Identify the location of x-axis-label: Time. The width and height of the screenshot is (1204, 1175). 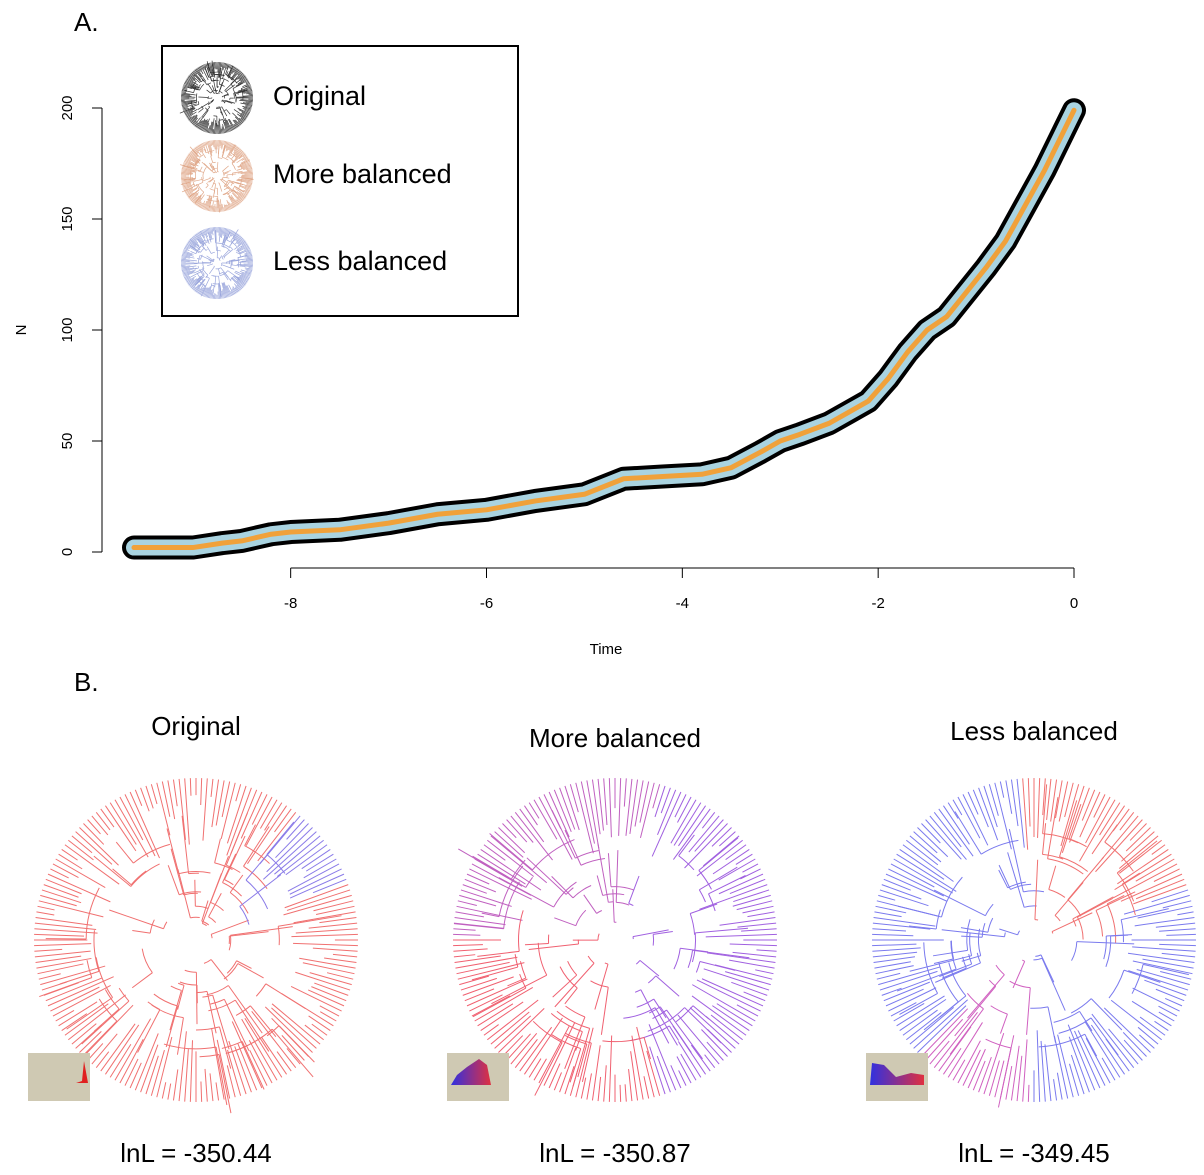
(606, 649).